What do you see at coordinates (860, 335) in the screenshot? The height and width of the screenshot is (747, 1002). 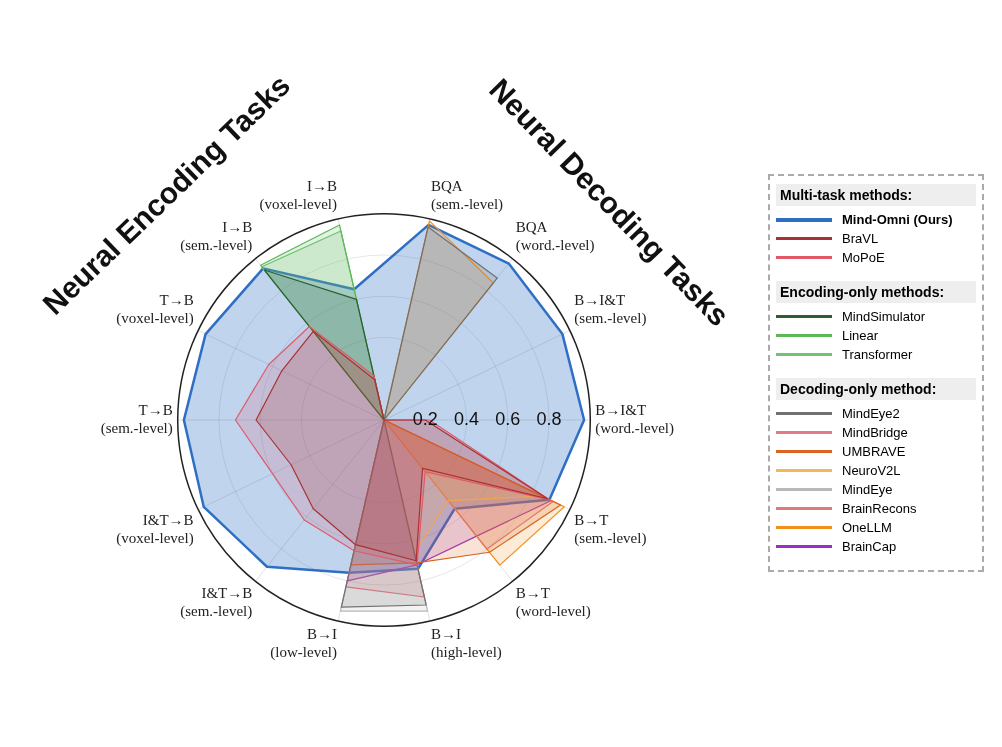 I see `legend-label: Linear` at bounding box center [860, 335].